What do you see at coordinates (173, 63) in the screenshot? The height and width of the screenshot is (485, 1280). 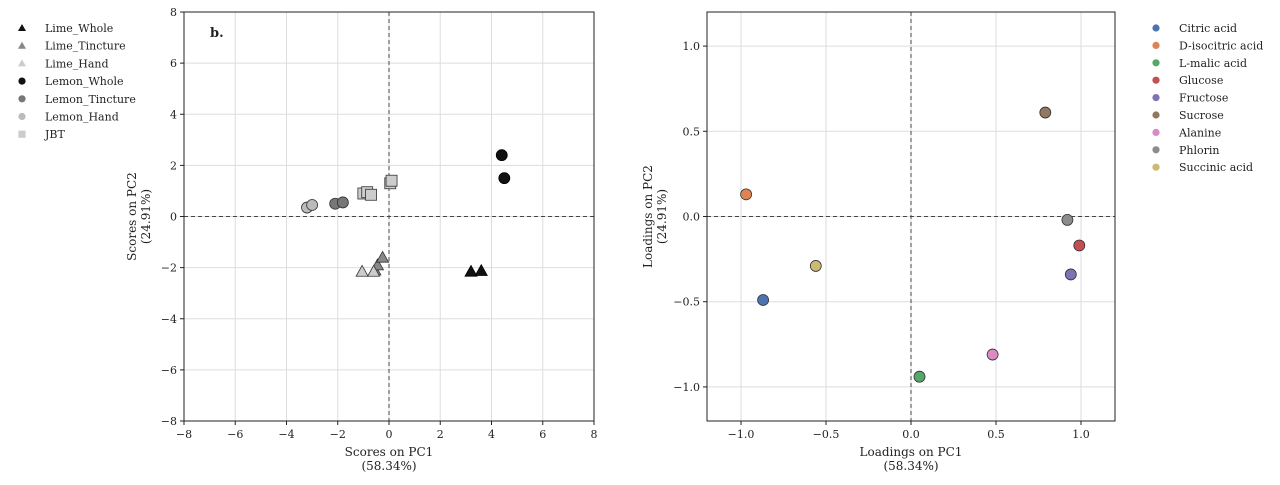 I see `y-tick-label: 6` at bounding box center [173, 63].